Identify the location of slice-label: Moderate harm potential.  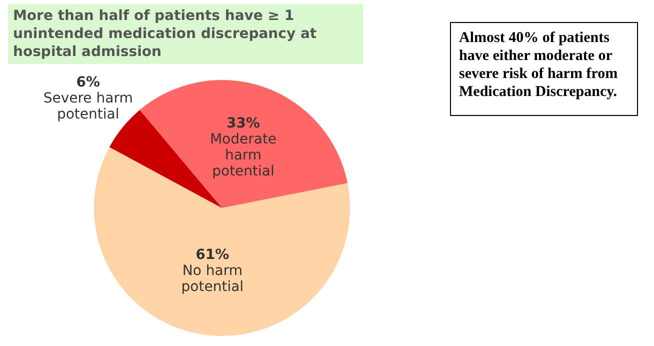
(243, 155).